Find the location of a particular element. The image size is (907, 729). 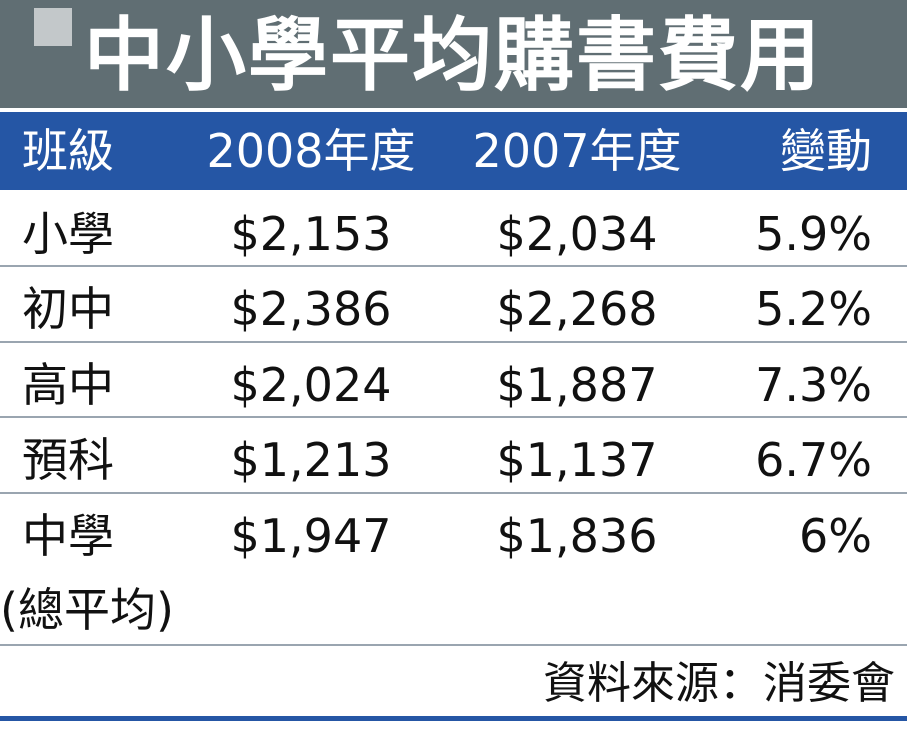

row-2008: $2,024 is located at coordinates (311, 385).